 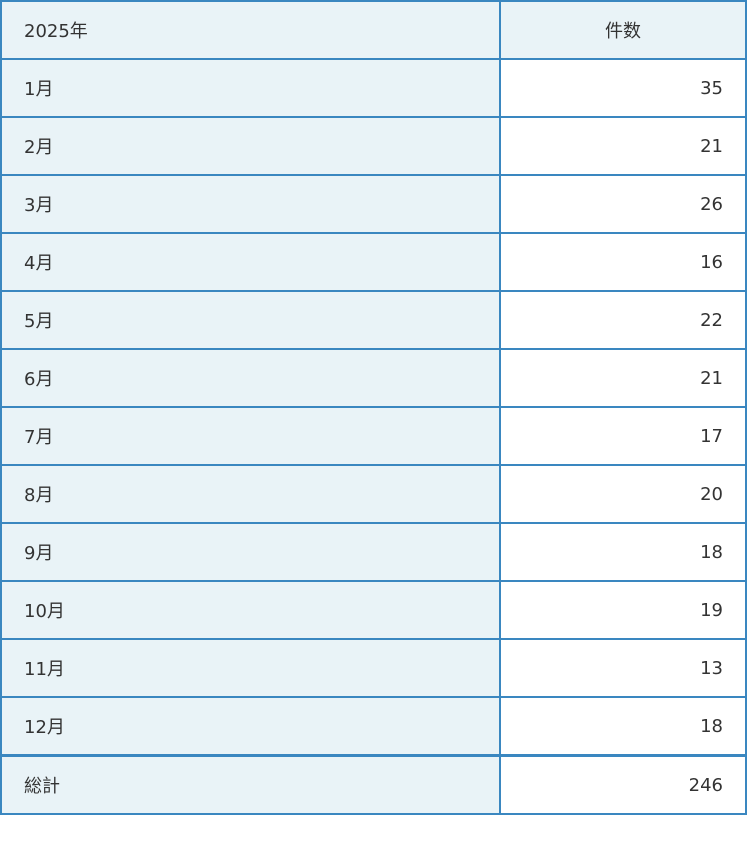 I want to click on month-cell: 5月, so click(x=250, y=320).